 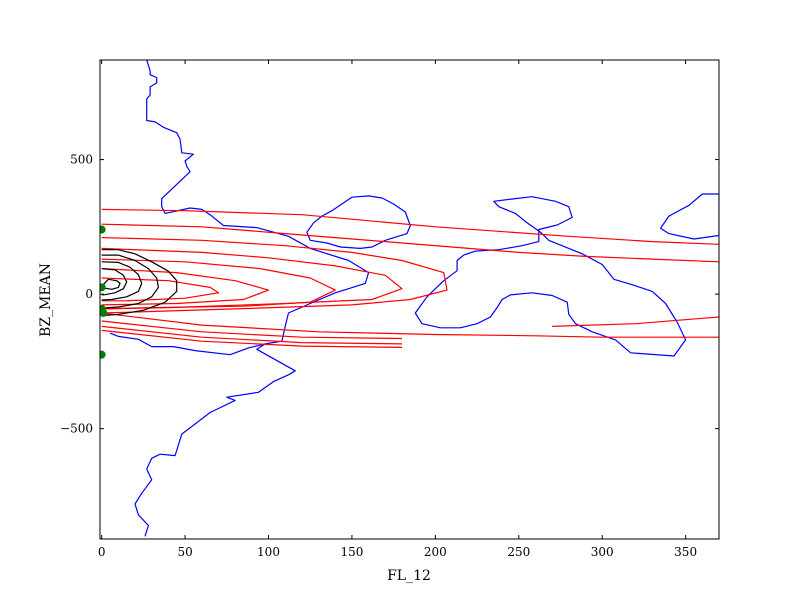 I want to click on x-axis-label: FL_12, so click(x=409, y=576).